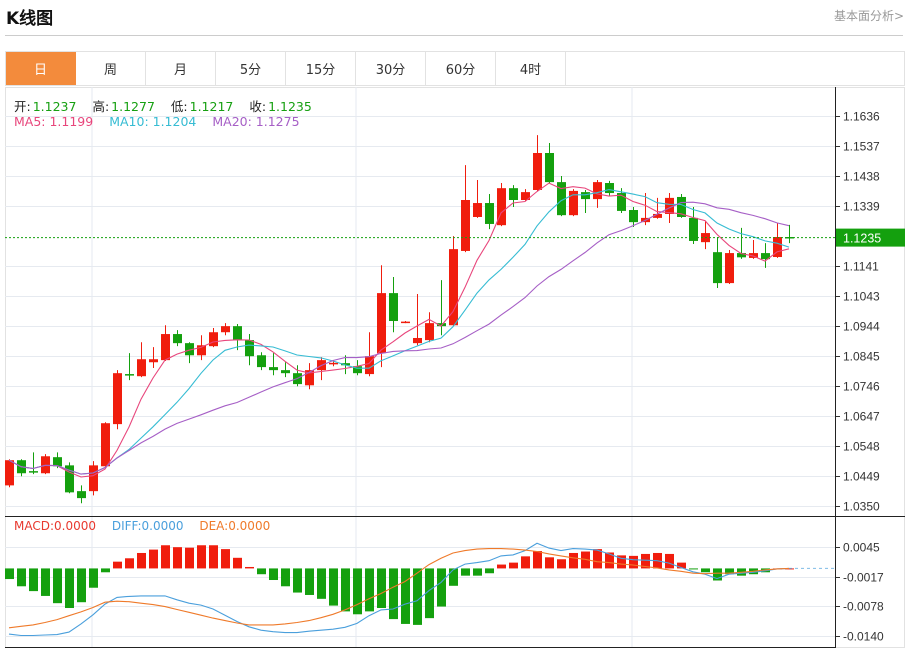 Image resolution: width=908 pixels, height=649 pixels. I want to click on tab-5min: 5分, so click(251, 68).